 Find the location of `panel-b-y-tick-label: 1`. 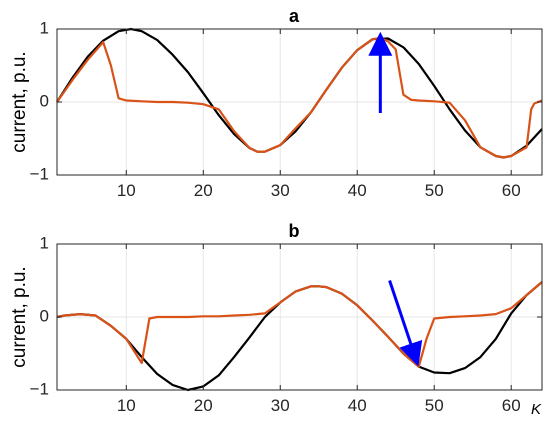

panel-b-y-tick-label: 1 is located at coordinates (44, 242).